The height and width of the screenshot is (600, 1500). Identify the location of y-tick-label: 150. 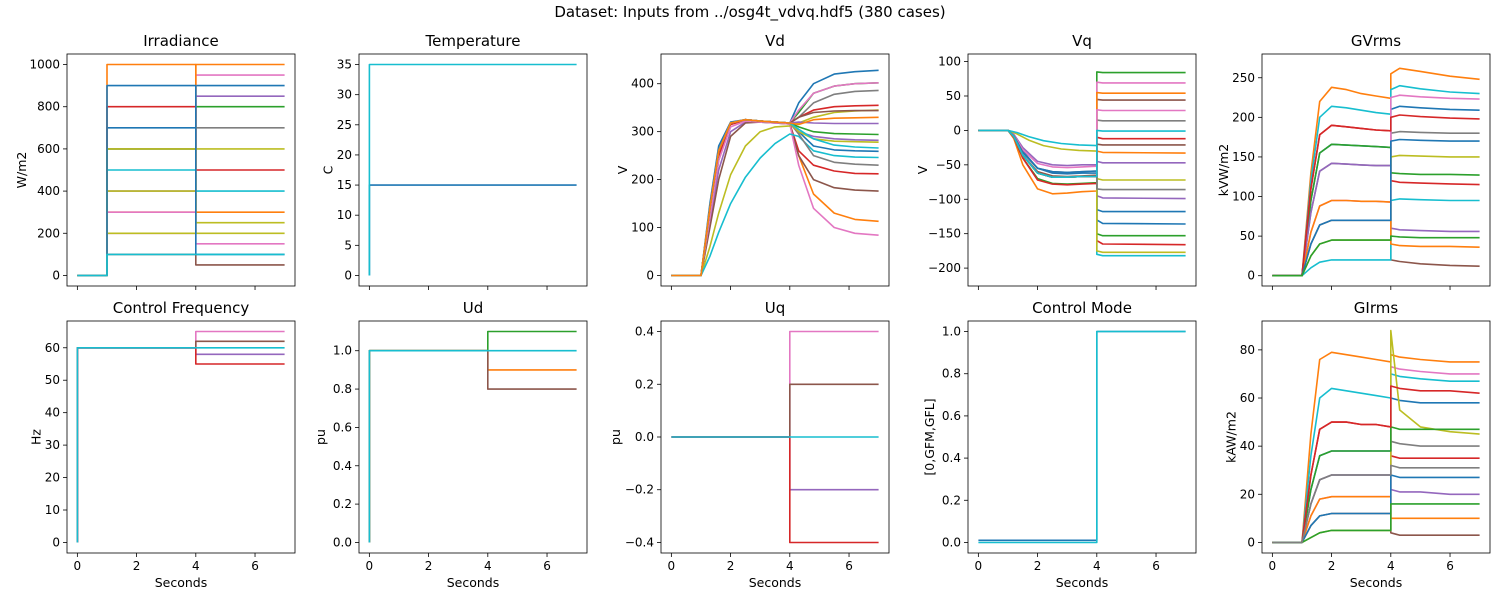
(1243, 157).